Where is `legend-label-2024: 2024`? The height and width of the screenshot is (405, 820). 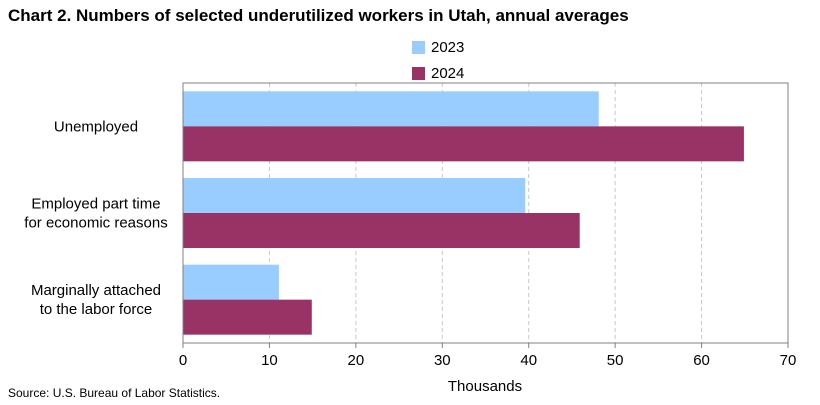 legend-label-2024: 2024 is located at coordinates (448, 73).